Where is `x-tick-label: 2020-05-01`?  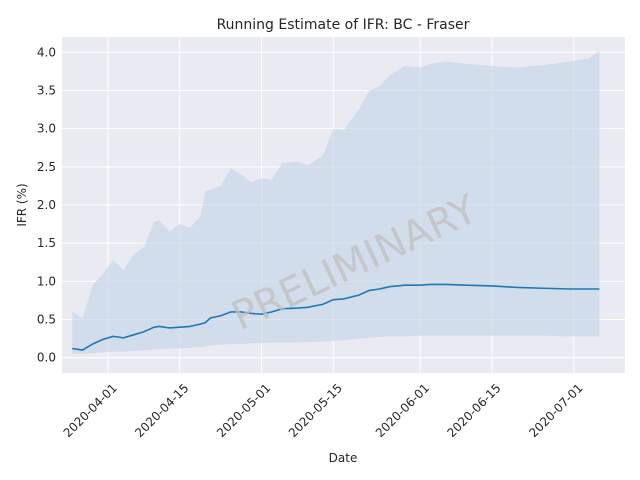
x-tick-label: 2020-05-01 is located at coordinates (243, 410).